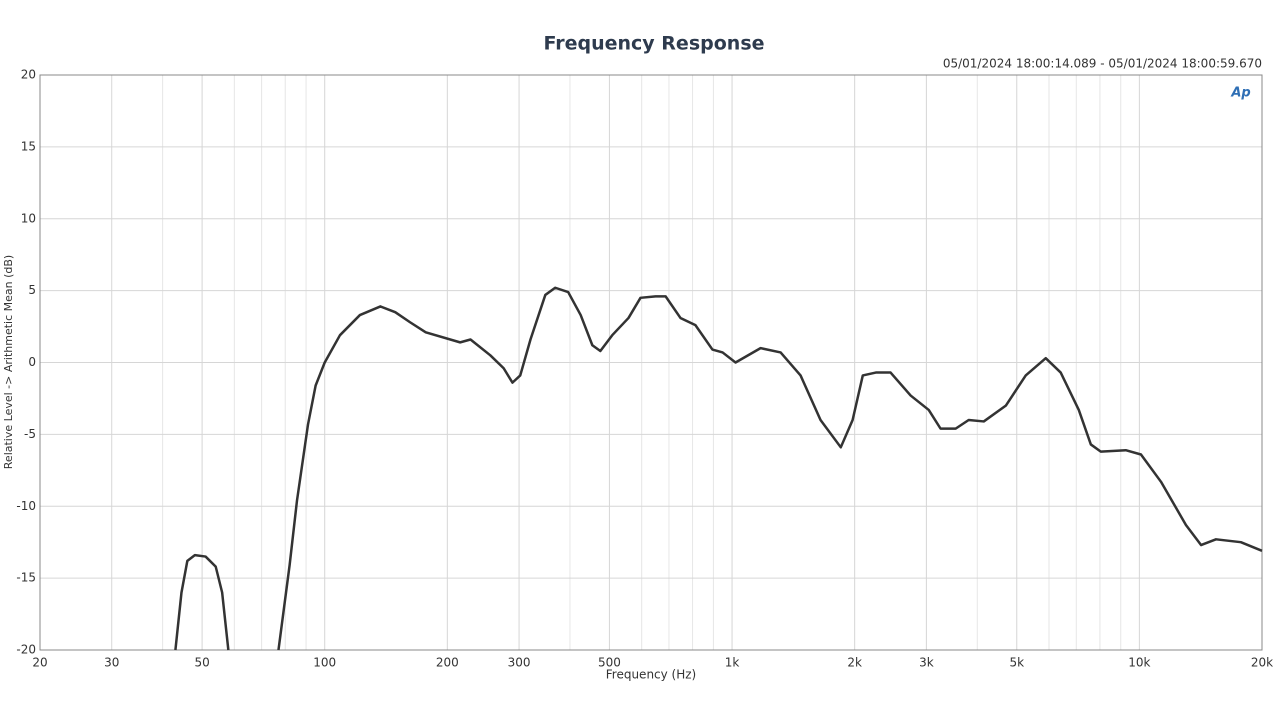 The width and height of the screenshot is (1280, 720). What do you see at coordinates (8, 362) in the screenshot?
I see `y-axis-label: Relative Level -> Arithmetic Mean (dB)` at bounding box center [8, 362].